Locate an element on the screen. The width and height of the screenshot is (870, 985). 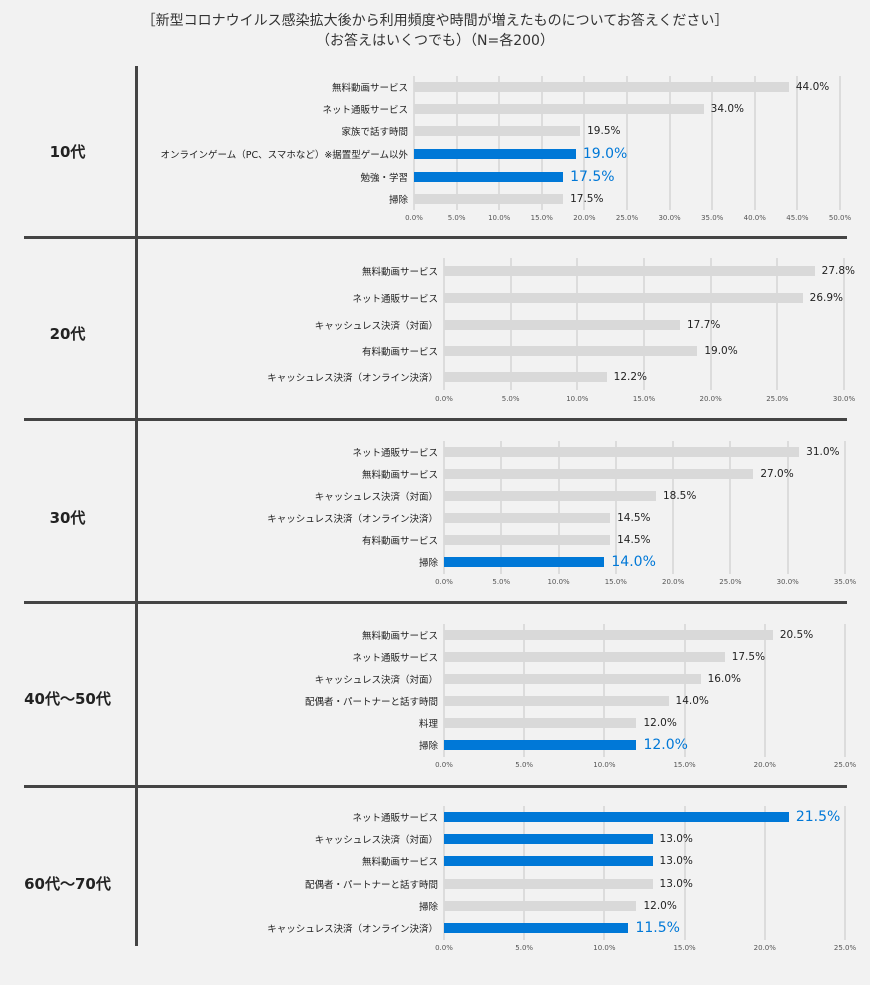
value-label: 27.8% is located at coordinates (838, 271).